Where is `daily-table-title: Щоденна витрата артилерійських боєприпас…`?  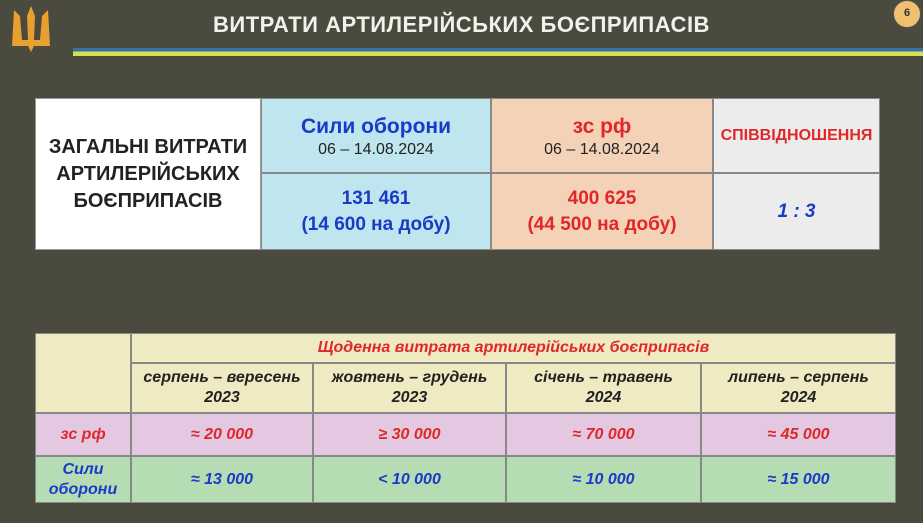 daily-table-title: Щоденна витрата артилерійських боєприпас… is located at coordinates (513, 347).